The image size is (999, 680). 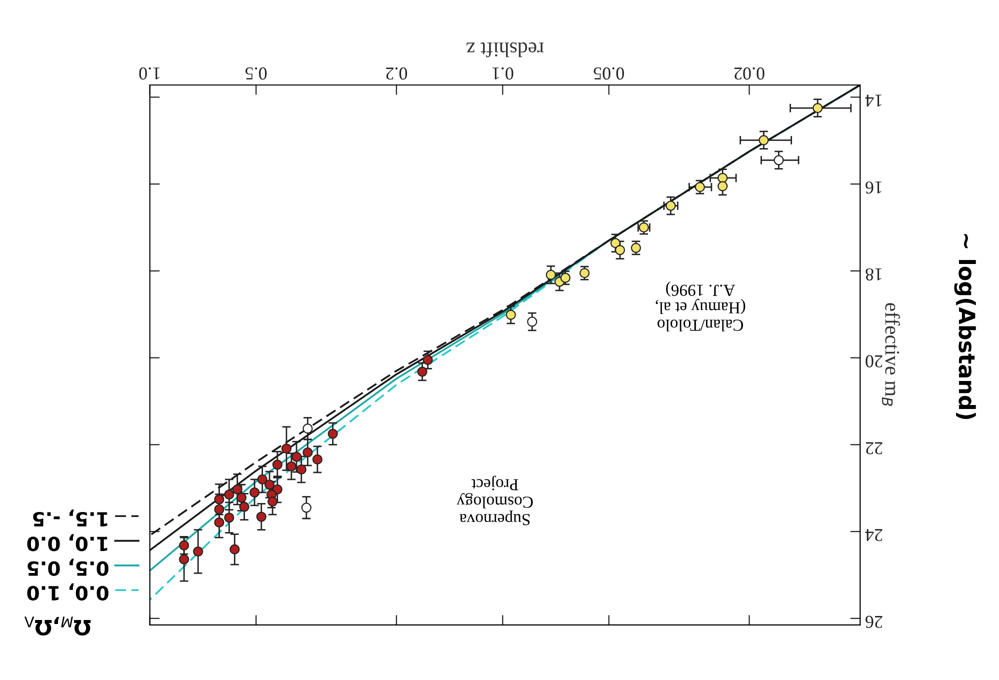 What do you see at coordinates (873, 100) in the screenshot?
I see `y-tick-label: 14` at bounding box center [873, 100].